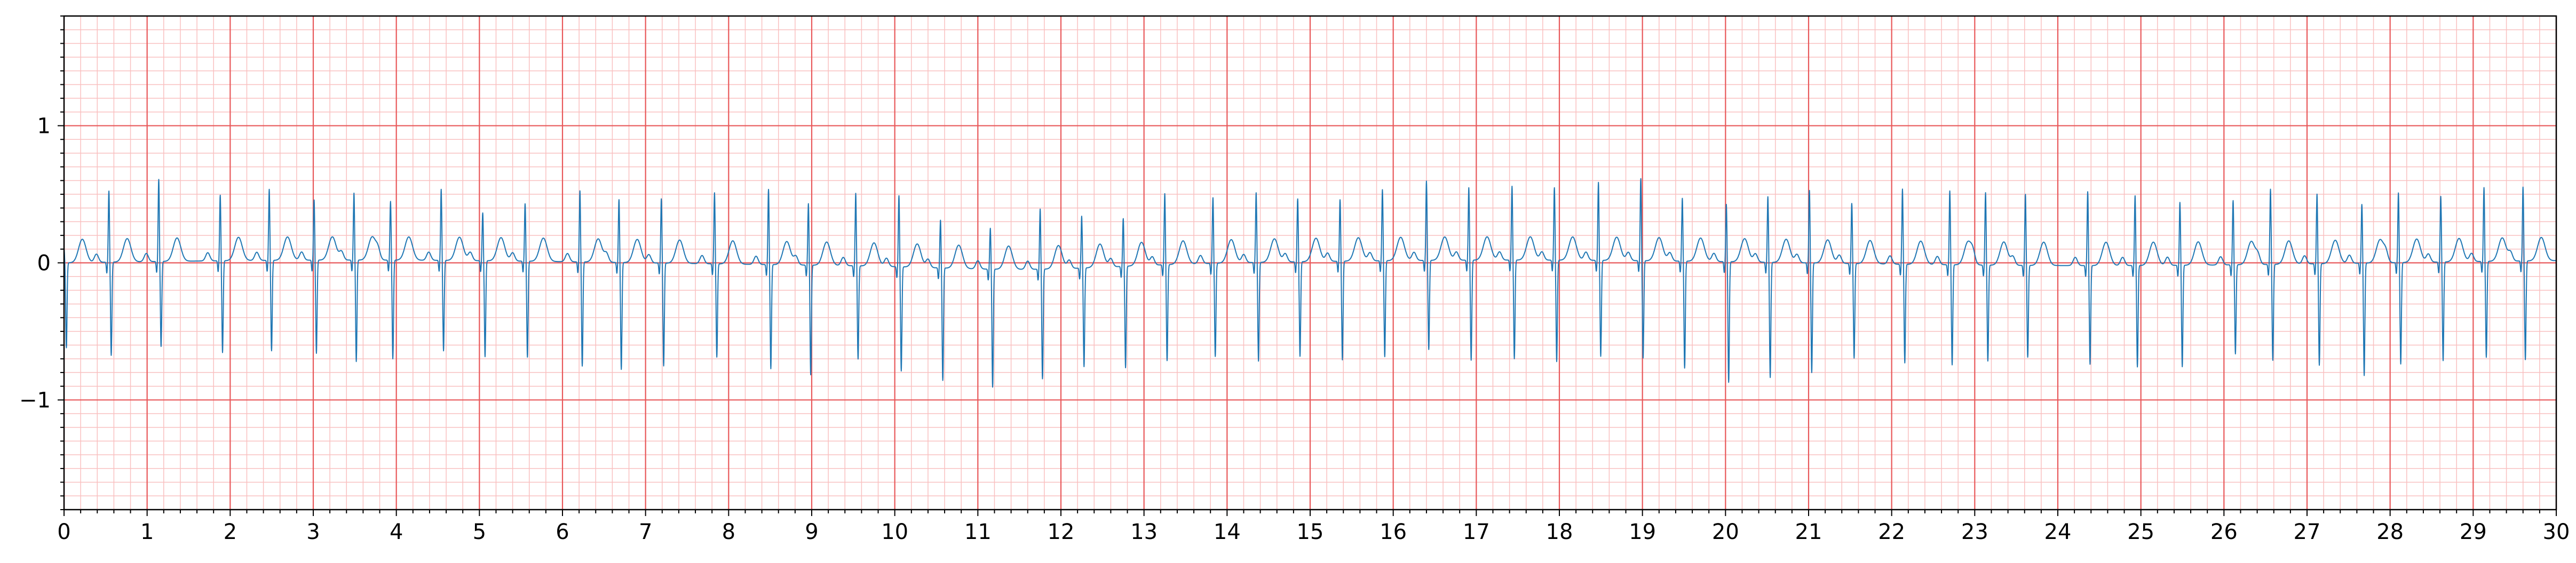 The image size is (2576, 563). Describe the element at coordinates (44, 126) in the screenshot. I see `y-tick-label: 1` at that location.